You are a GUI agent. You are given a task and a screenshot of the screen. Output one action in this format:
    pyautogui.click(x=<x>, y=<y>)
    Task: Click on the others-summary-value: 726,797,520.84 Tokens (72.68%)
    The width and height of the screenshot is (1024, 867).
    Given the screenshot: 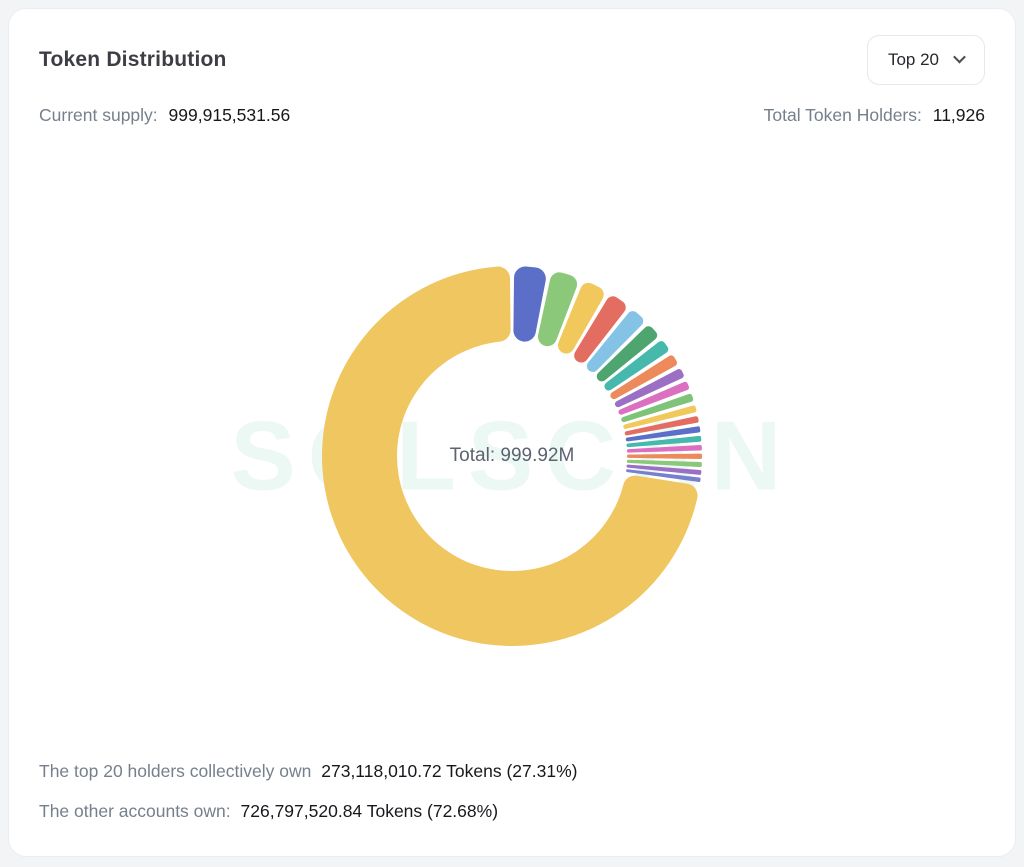 What is the action you would take?
    pyautogui.click(x=369, y=811)
    